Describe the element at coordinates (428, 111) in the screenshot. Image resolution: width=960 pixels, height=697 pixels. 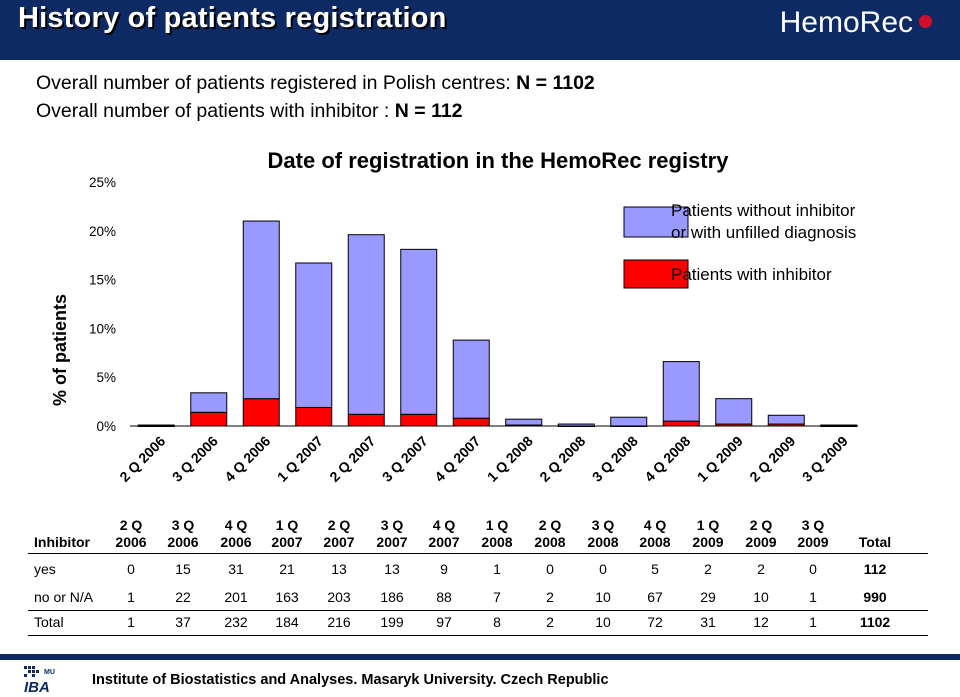
I see `summary-line2-value: N = 112` at that location.